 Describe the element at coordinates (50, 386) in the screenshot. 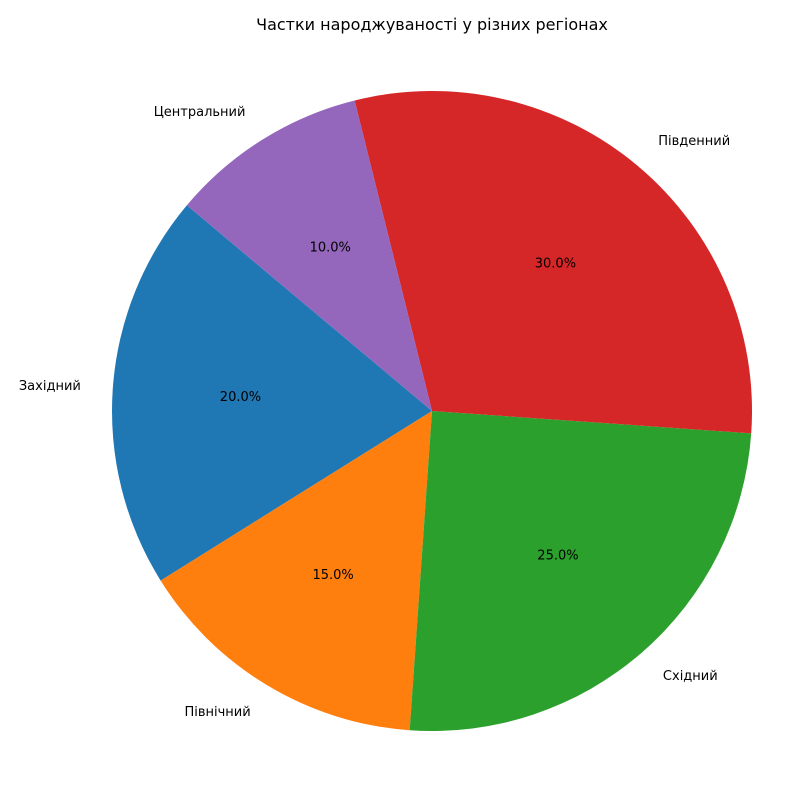

I see `slice-category-label: Західний` at that location.